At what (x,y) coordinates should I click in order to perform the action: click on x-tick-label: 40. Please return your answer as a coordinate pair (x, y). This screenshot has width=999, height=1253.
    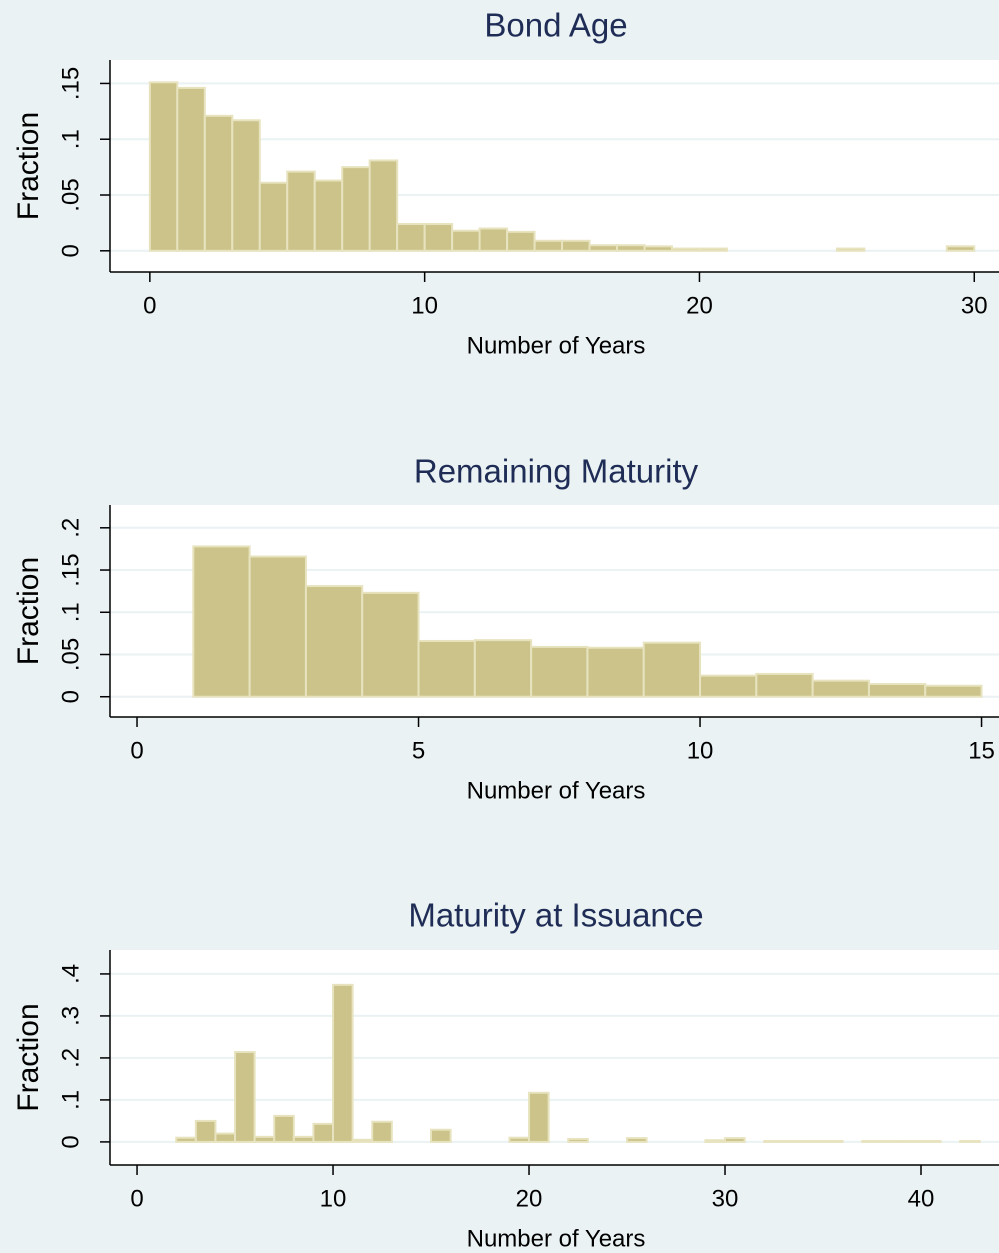
    Looking at the image, I should click on (921, 1198).